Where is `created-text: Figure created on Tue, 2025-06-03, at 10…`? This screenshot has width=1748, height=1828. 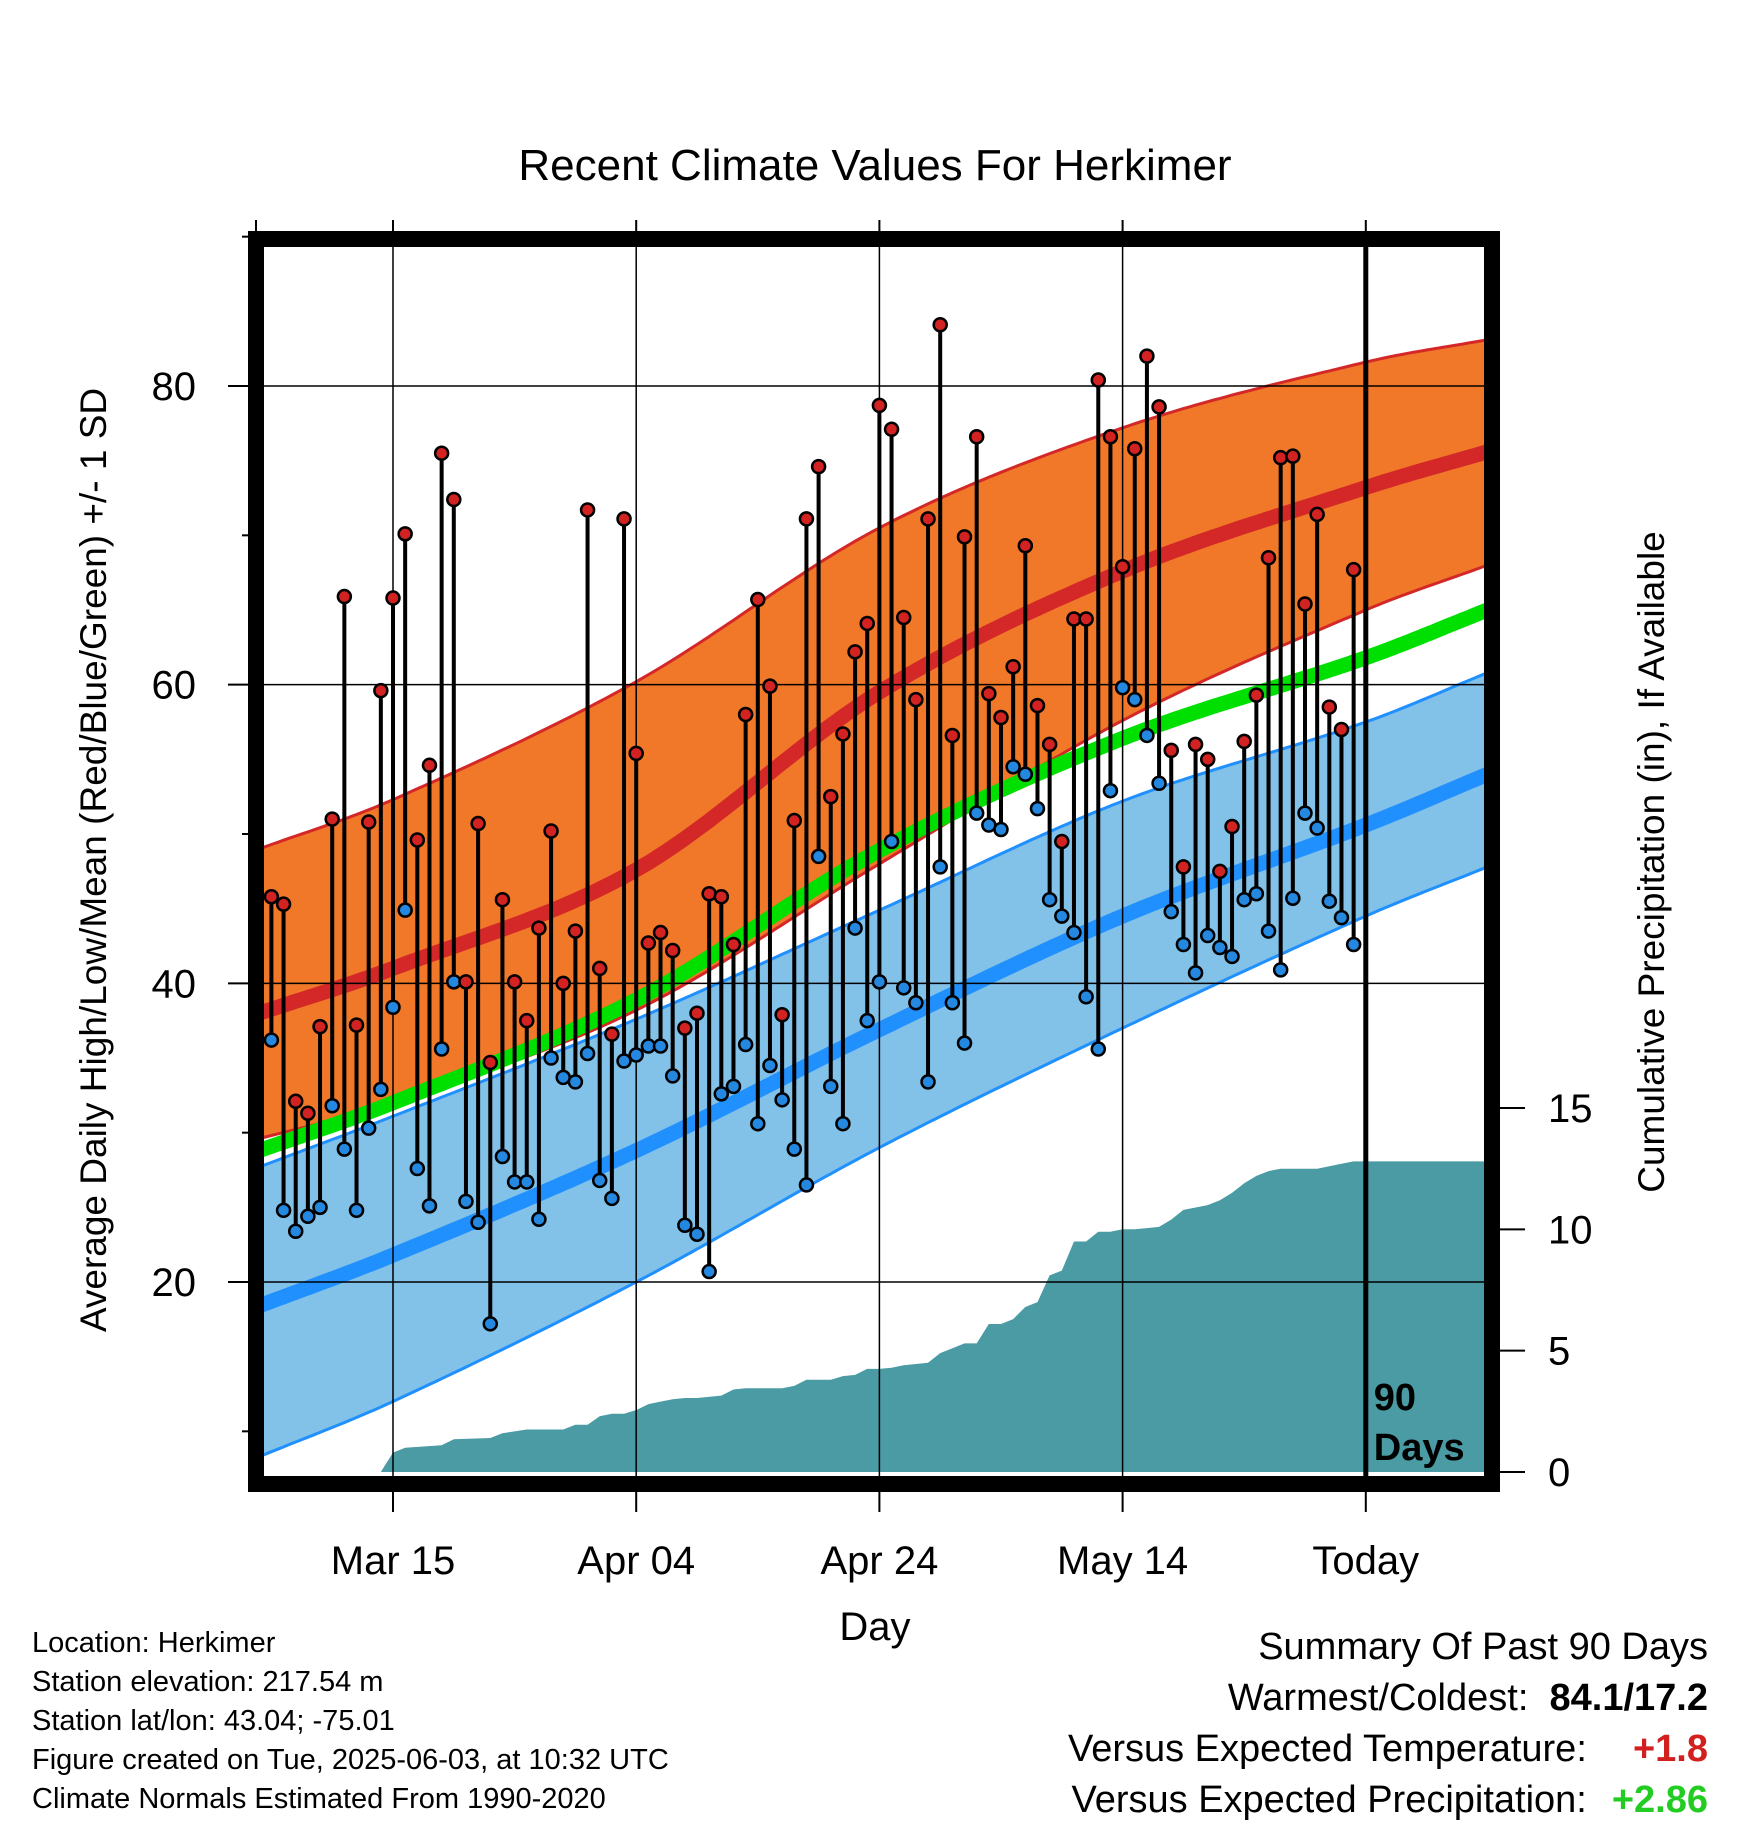 created-text: Figure created on Tue, 2025-06-03, at 10… is located at coordinates (350, 1760).